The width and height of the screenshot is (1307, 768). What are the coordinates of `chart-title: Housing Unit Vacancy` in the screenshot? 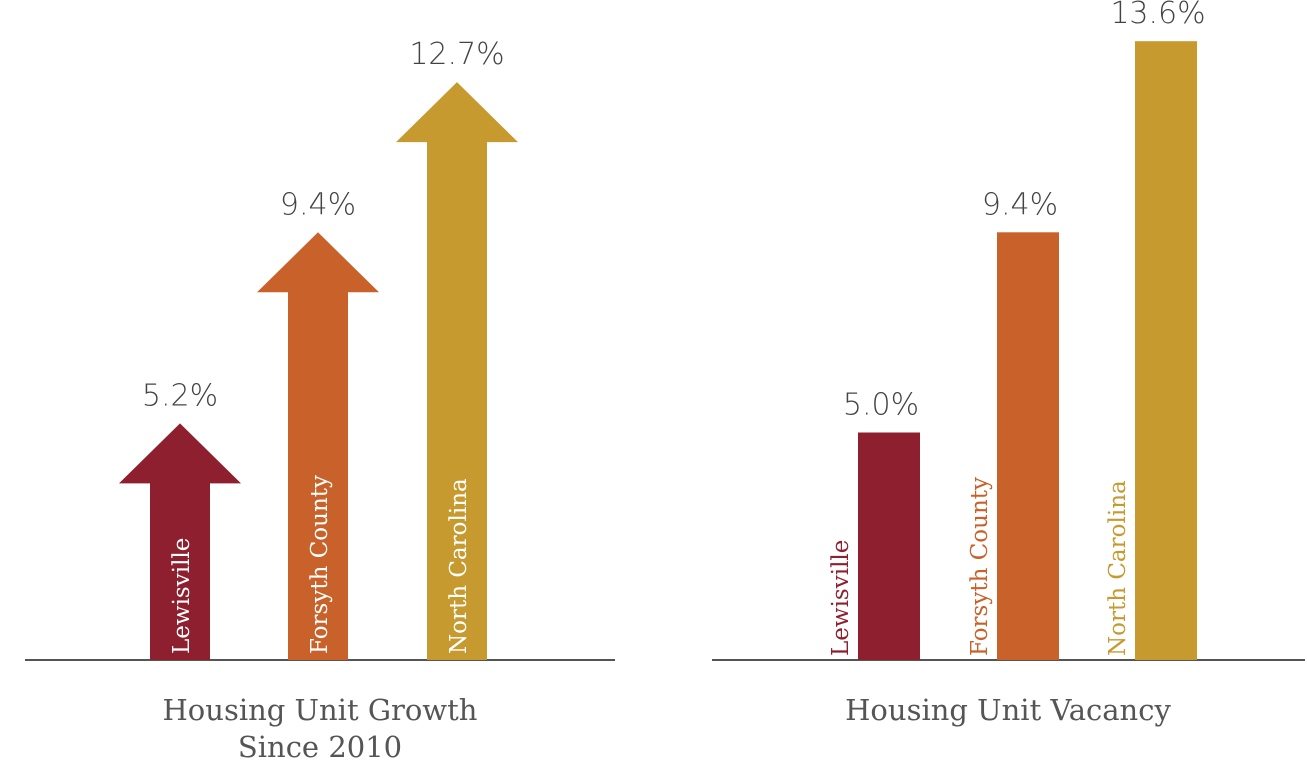 It's located at (1008, 710).